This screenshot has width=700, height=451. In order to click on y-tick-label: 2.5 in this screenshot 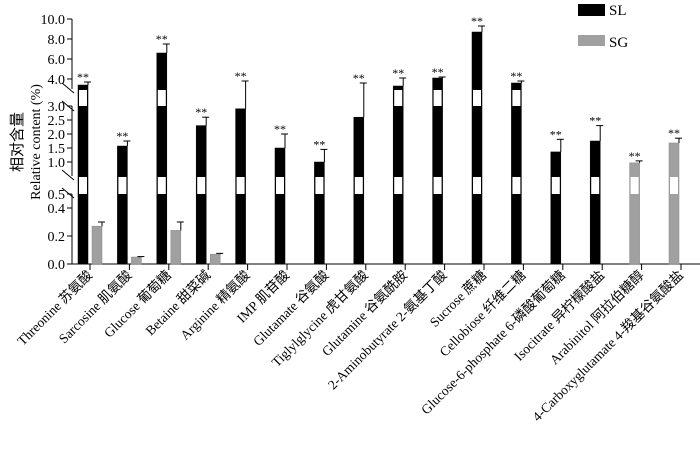, I will do `click(57, 121)`.